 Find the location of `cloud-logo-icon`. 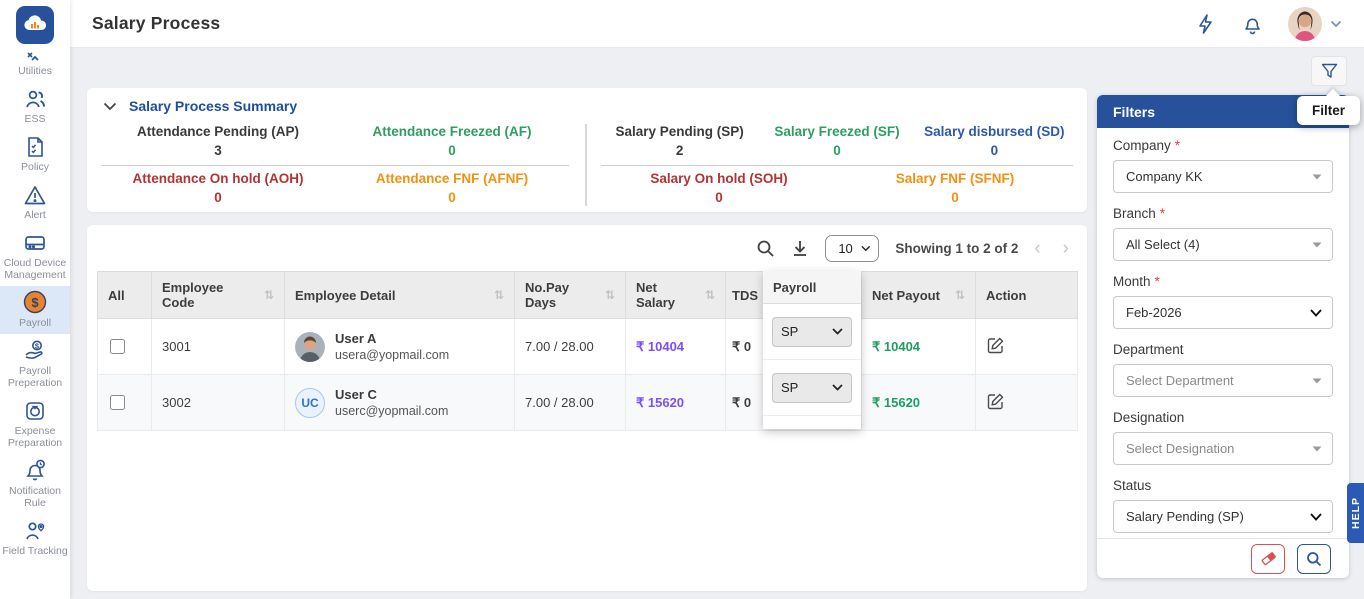

cloud-logo-icon is located at coordinates (35, 22).